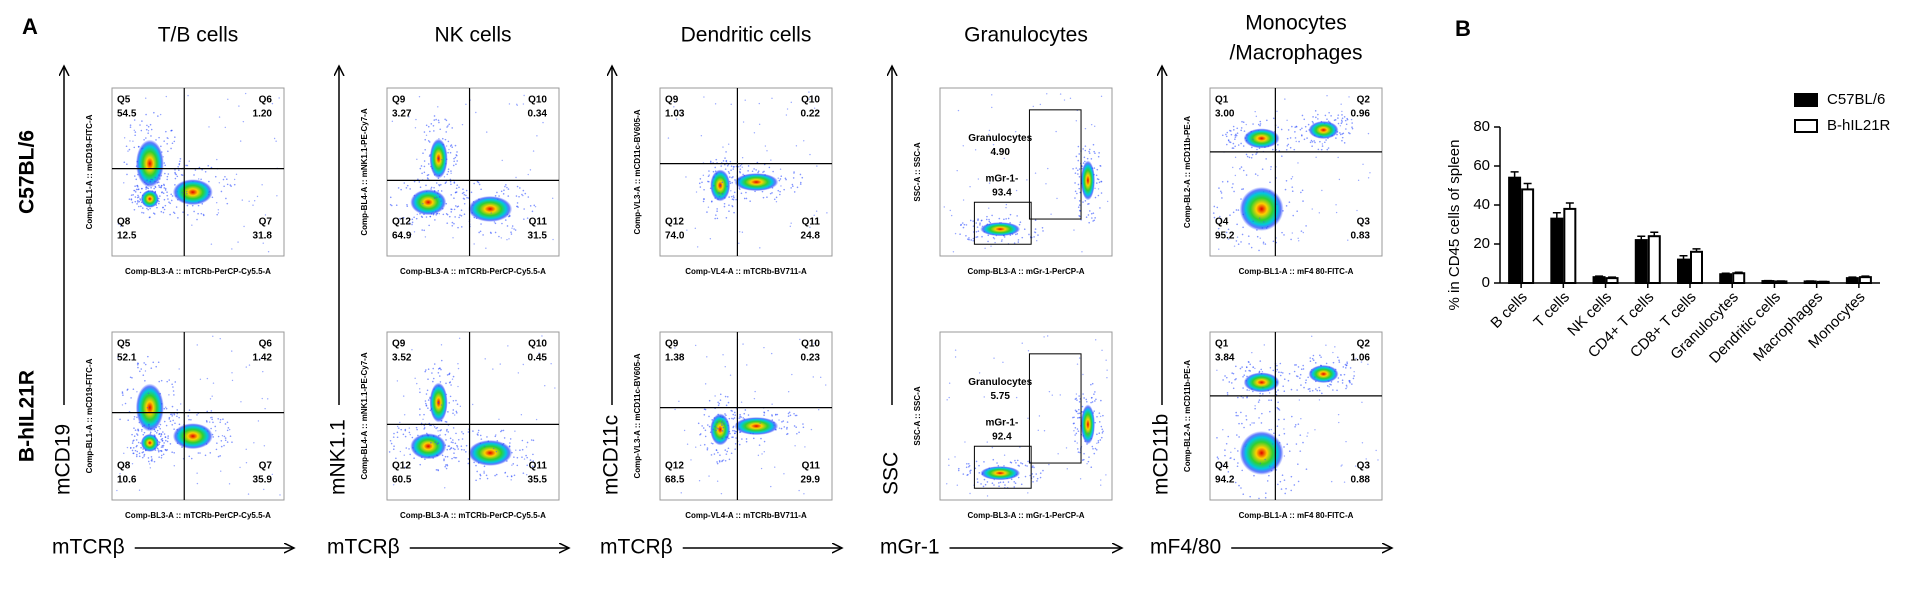 The image size is (1905, 590). What do you see at coordinates (402, 114) in the screenshot?
I see `gate-value: 3.27` at bounding box center [402, 114].